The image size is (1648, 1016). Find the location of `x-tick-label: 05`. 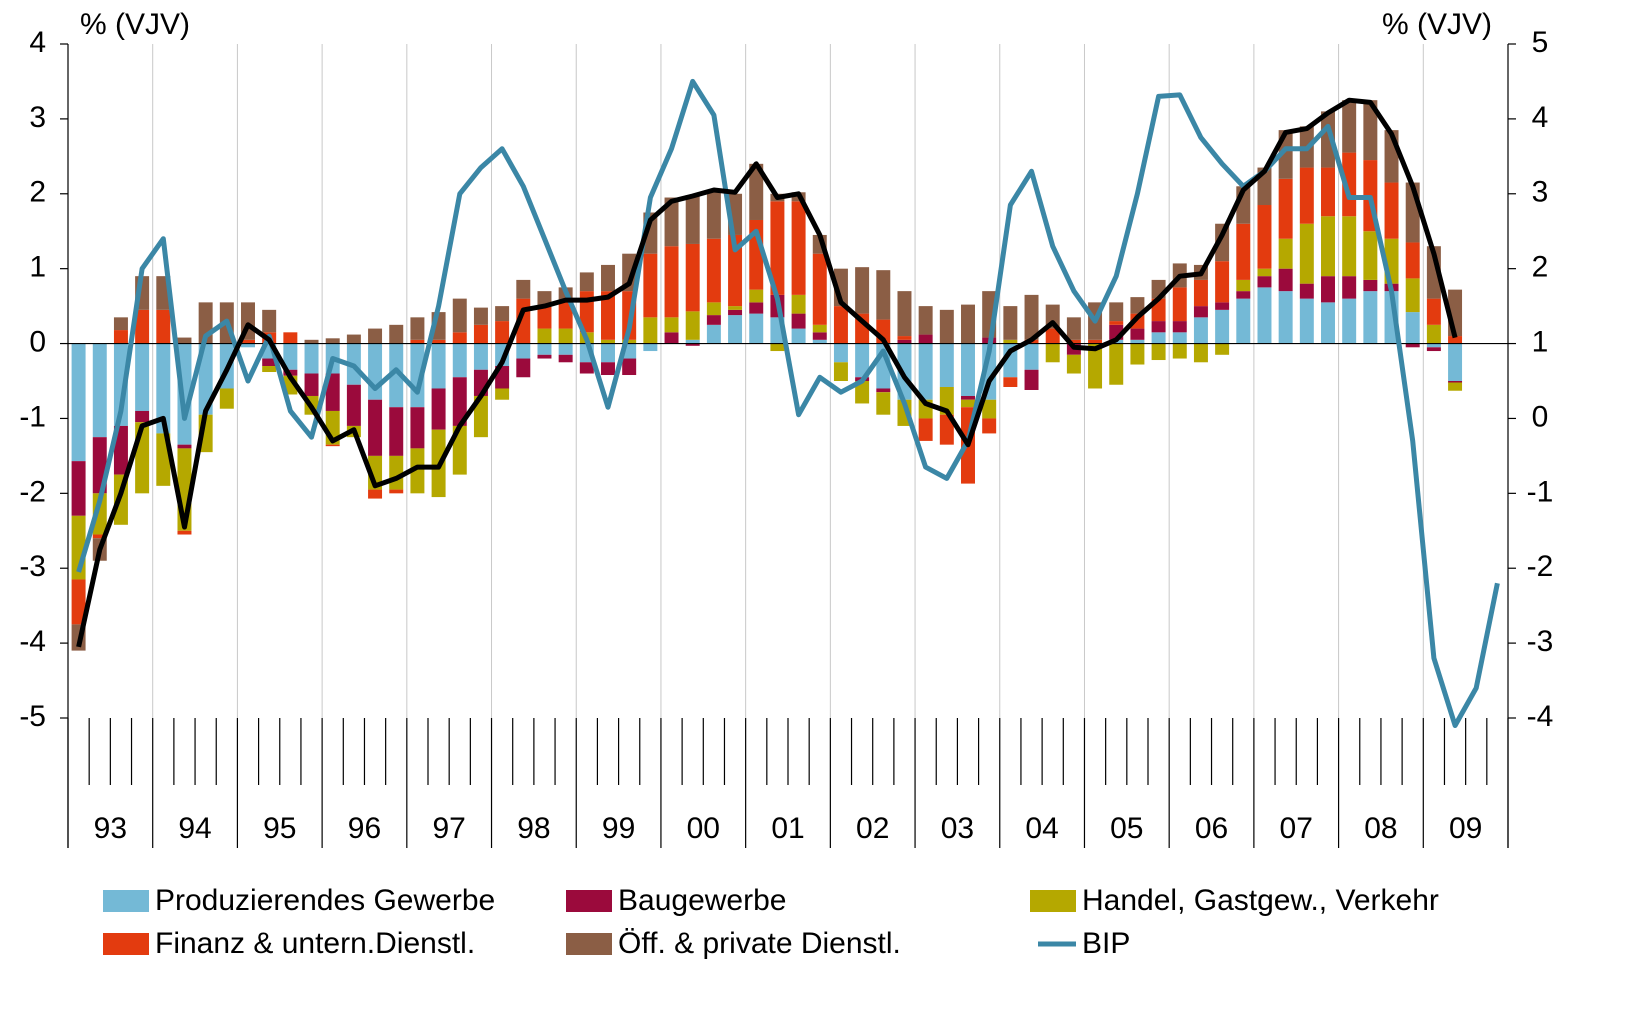

x-tick-label: 05 is located at coordinates (1126, 828).